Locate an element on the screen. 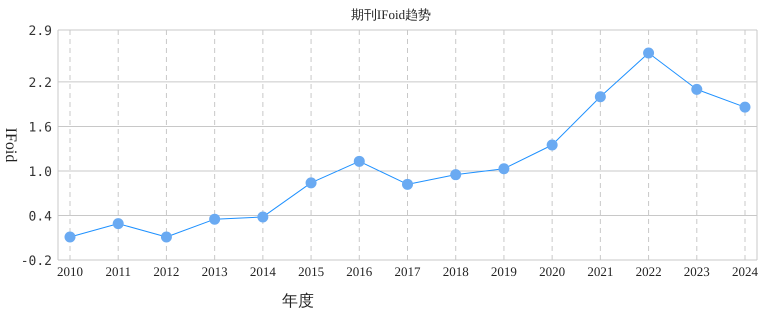  x-tick-label: 2018 is located at coordinates (455, 271).